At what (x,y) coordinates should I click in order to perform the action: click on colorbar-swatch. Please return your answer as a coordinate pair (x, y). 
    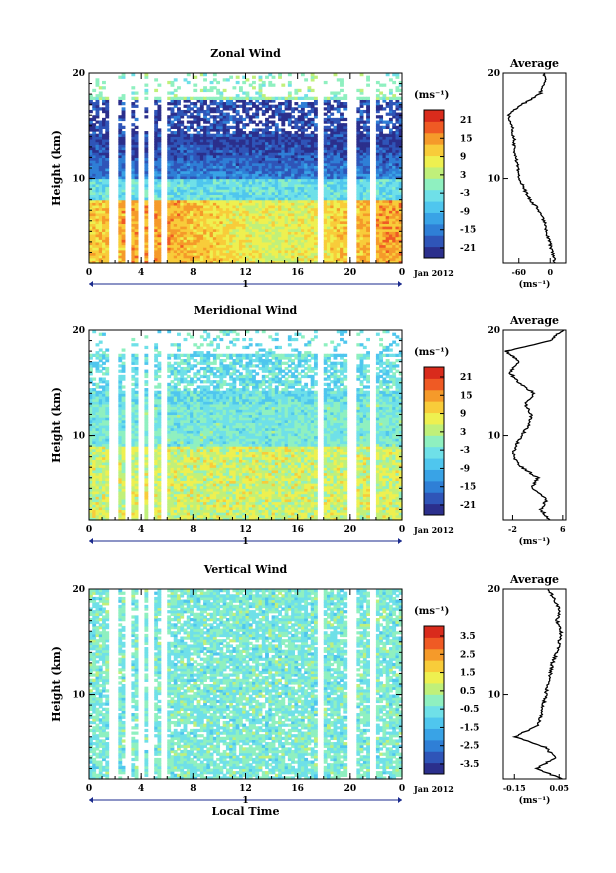
    Looking at the image, I should click on (434, 241).